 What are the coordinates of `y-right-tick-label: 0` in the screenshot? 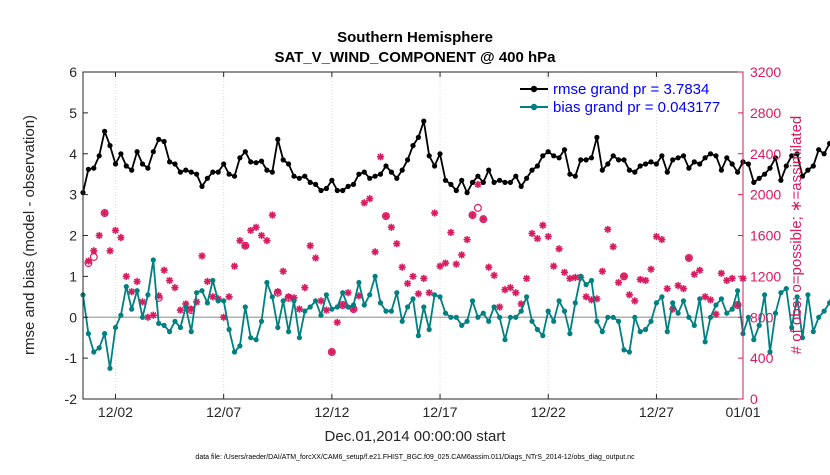 It's located at (754, 399).